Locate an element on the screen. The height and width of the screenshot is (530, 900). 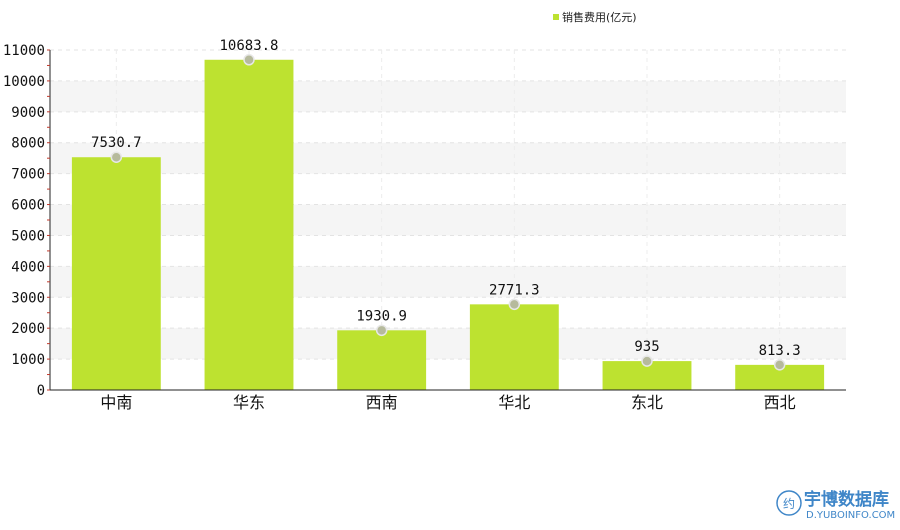
x-category-label: 华东 is located at coordinates (249, 402).